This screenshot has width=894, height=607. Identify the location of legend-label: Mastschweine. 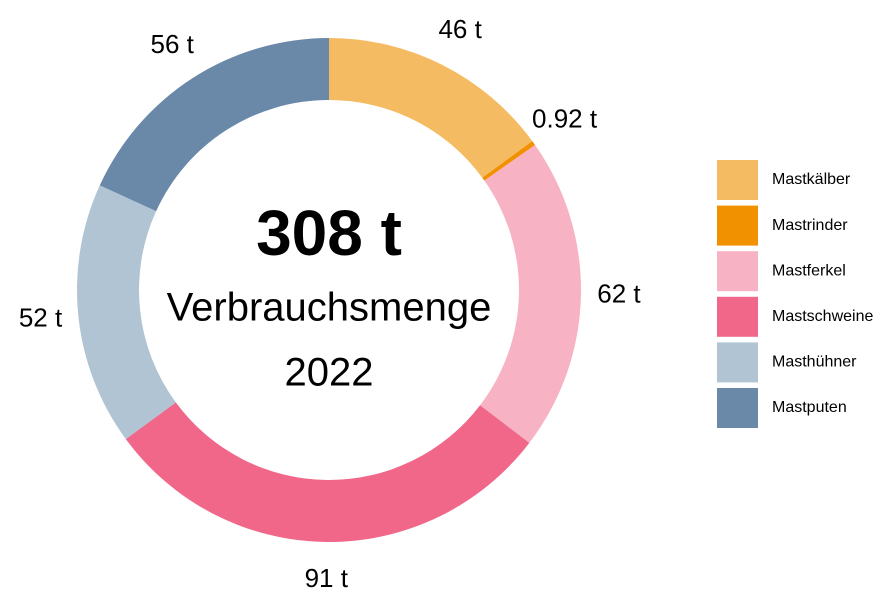
(822, 316).